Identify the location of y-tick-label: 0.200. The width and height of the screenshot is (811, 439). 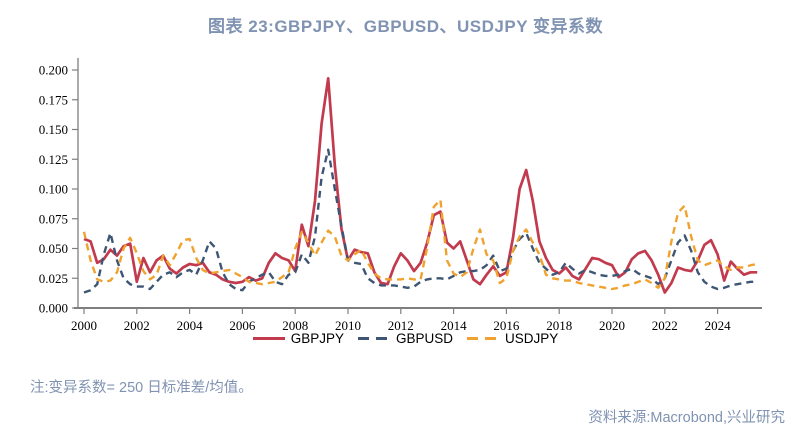
(53, 70).